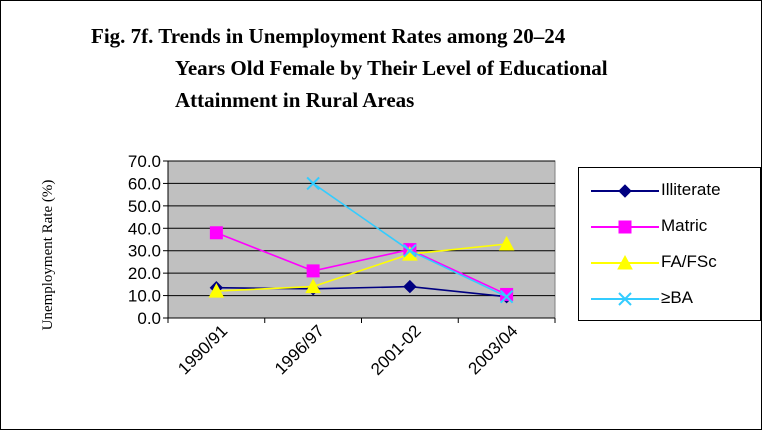 The width and height of the screenshot is (762, 430). What do you see at coordinates (677, 297) in the screenshot?
I see `legend-label: ≥BA` at bounding box center [677, 297].